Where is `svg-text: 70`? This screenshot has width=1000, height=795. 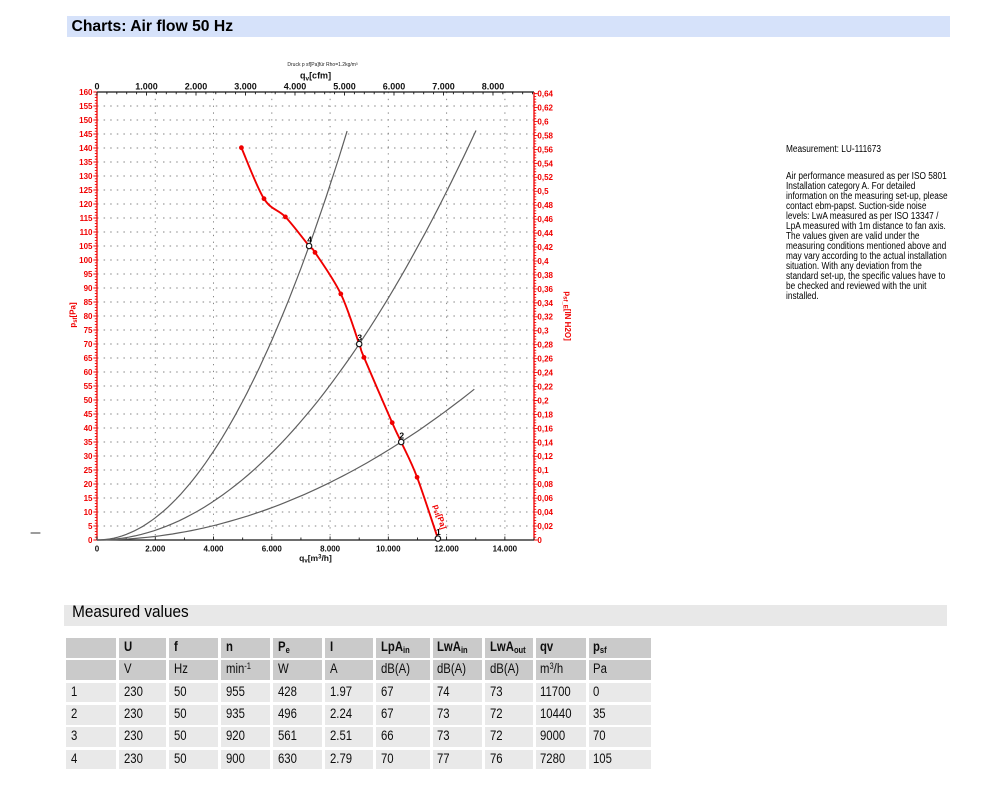
svg-text: 70 is located at coordinates (88, 344).